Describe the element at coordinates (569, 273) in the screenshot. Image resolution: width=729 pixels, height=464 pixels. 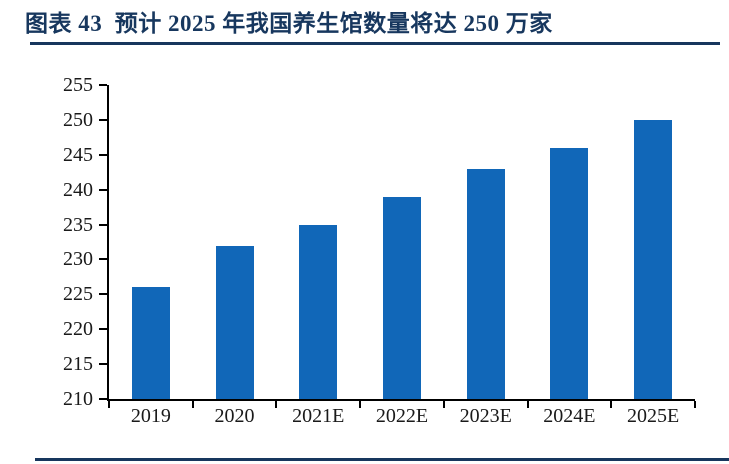
I see `bar-2024E` at that location.